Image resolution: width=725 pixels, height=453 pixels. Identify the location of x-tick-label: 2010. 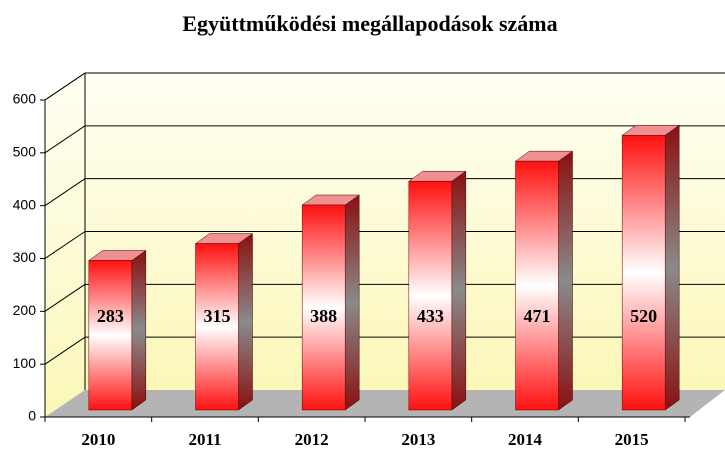
(98, 439).